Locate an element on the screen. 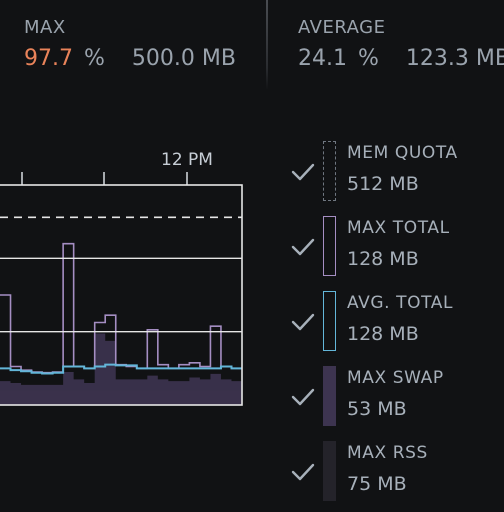  average-memory: 123.3 MB is located at coordinates (454, 58).